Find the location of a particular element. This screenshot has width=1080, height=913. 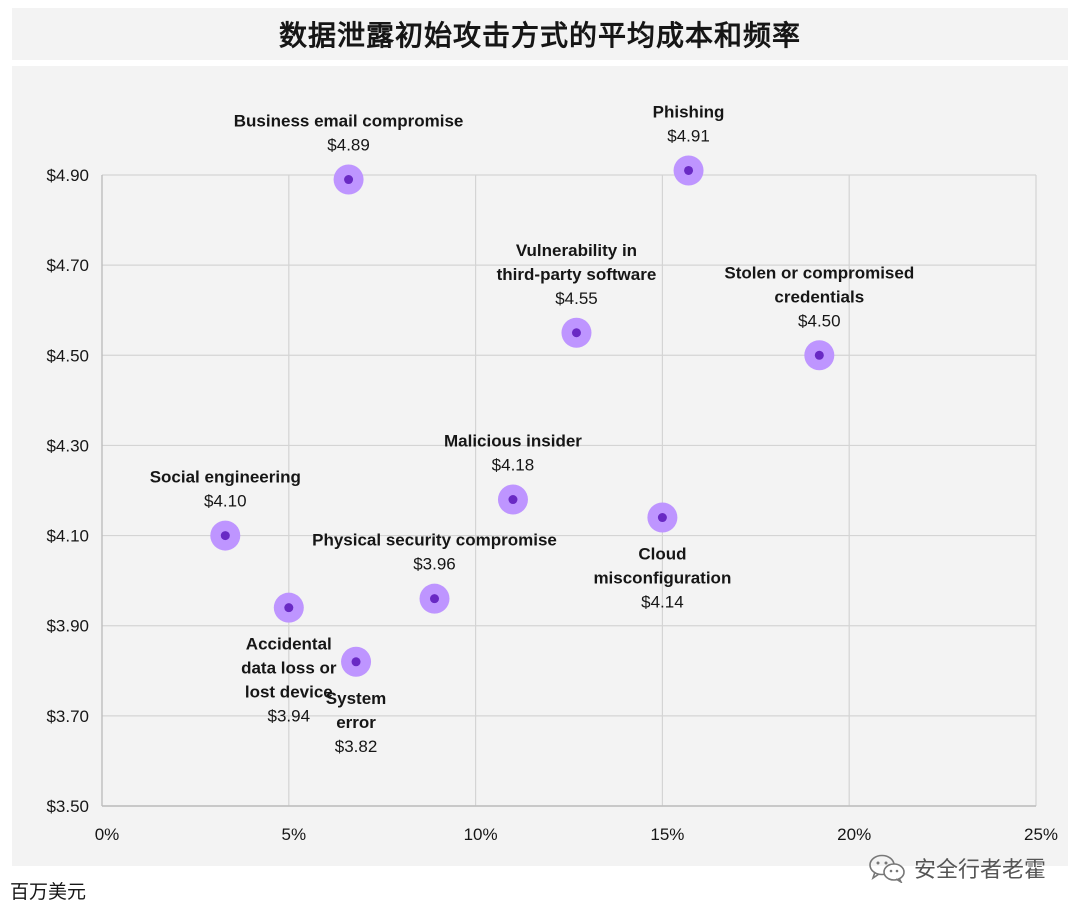

wechat-icon is located at coordinates (887, 868).